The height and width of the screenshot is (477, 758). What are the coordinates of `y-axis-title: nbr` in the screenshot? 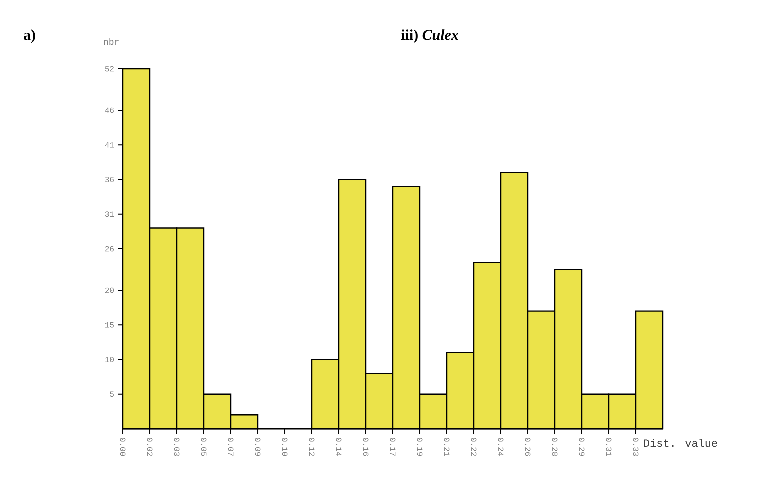 It's located at (111, 42).